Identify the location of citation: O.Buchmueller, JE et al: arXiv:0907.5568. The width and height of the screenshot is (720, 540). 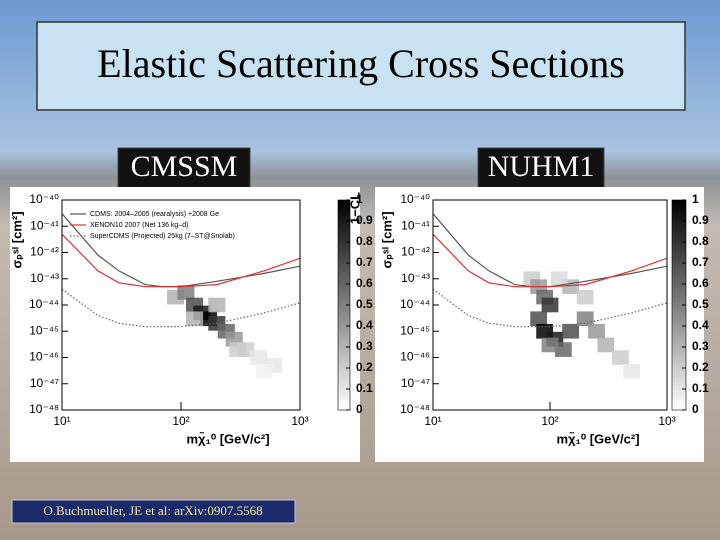
(152, 510).